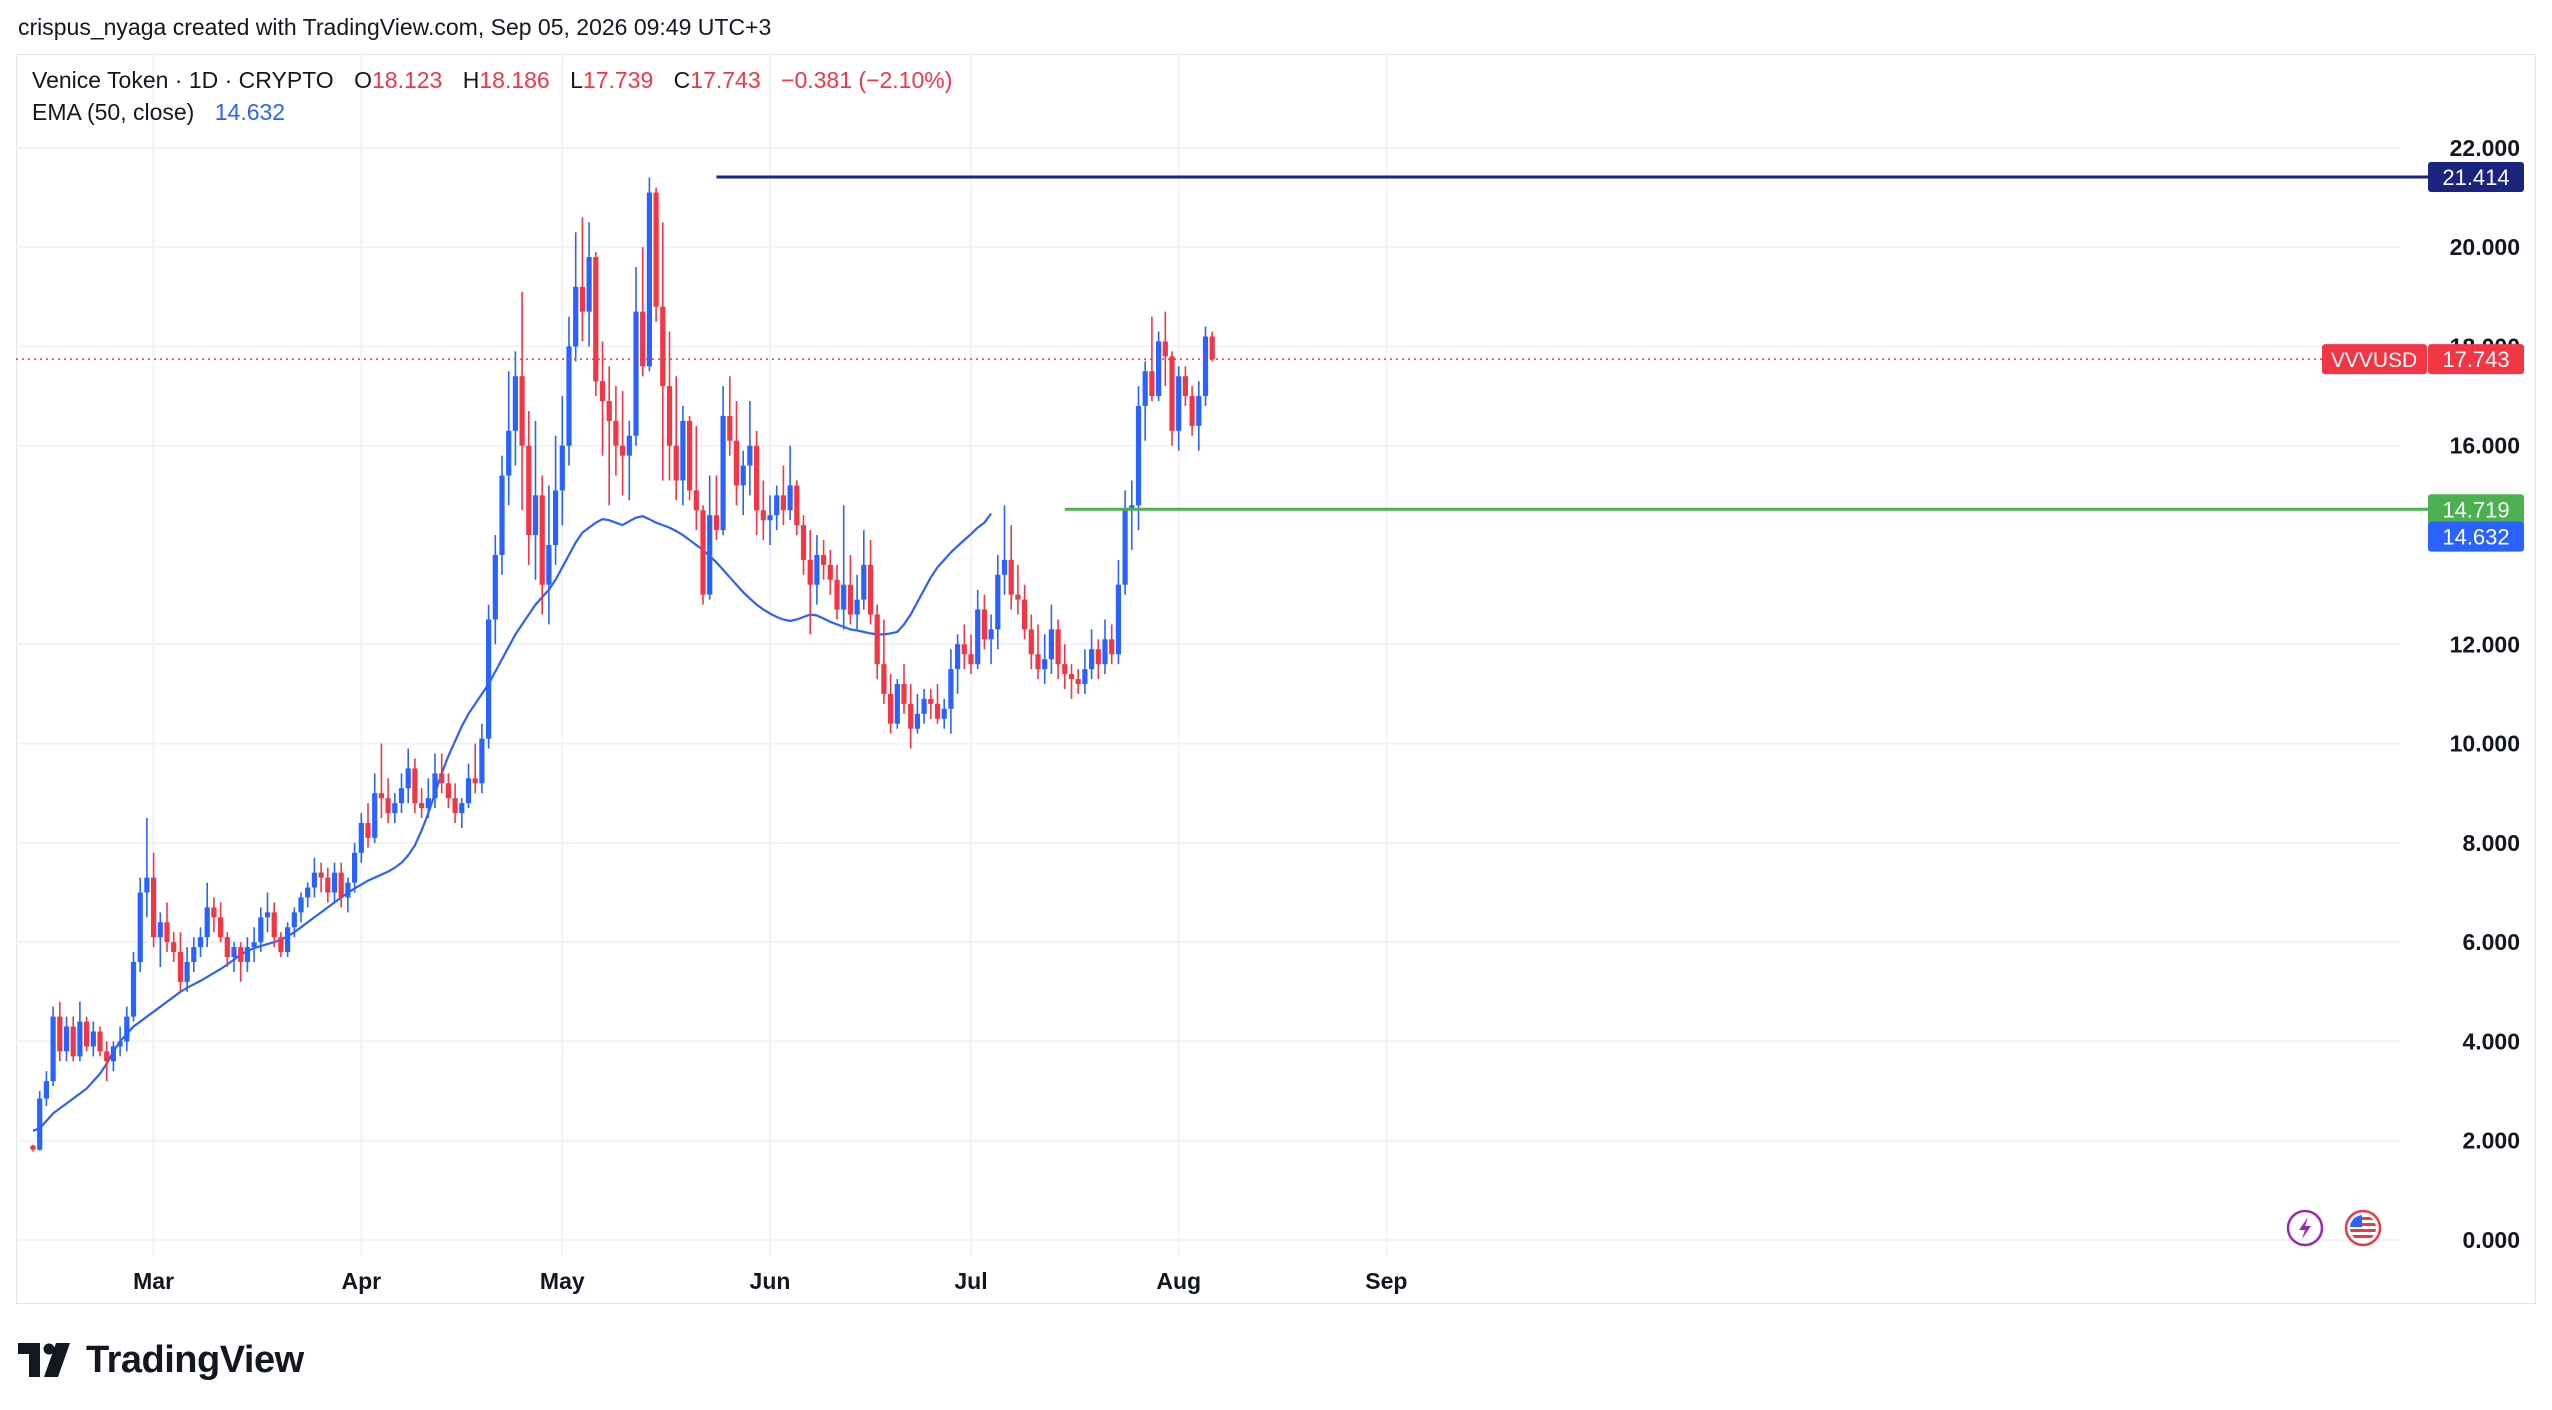 This screenshot has width=2552, height=1410. What do you see at coordinates (2363, 1228) in the screenshot?
I see `us-flag-icon` at bounding box center [2363, 1228].